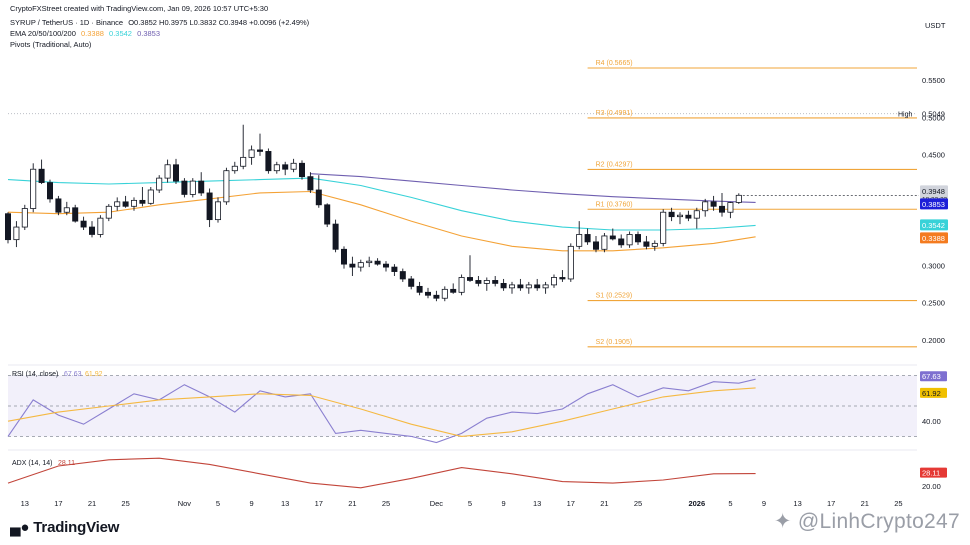 The width and height of the screenshot is (970, 545). Describe the element at coordinates (381, 473) in the screenshot. I see `adx-line` at that location.